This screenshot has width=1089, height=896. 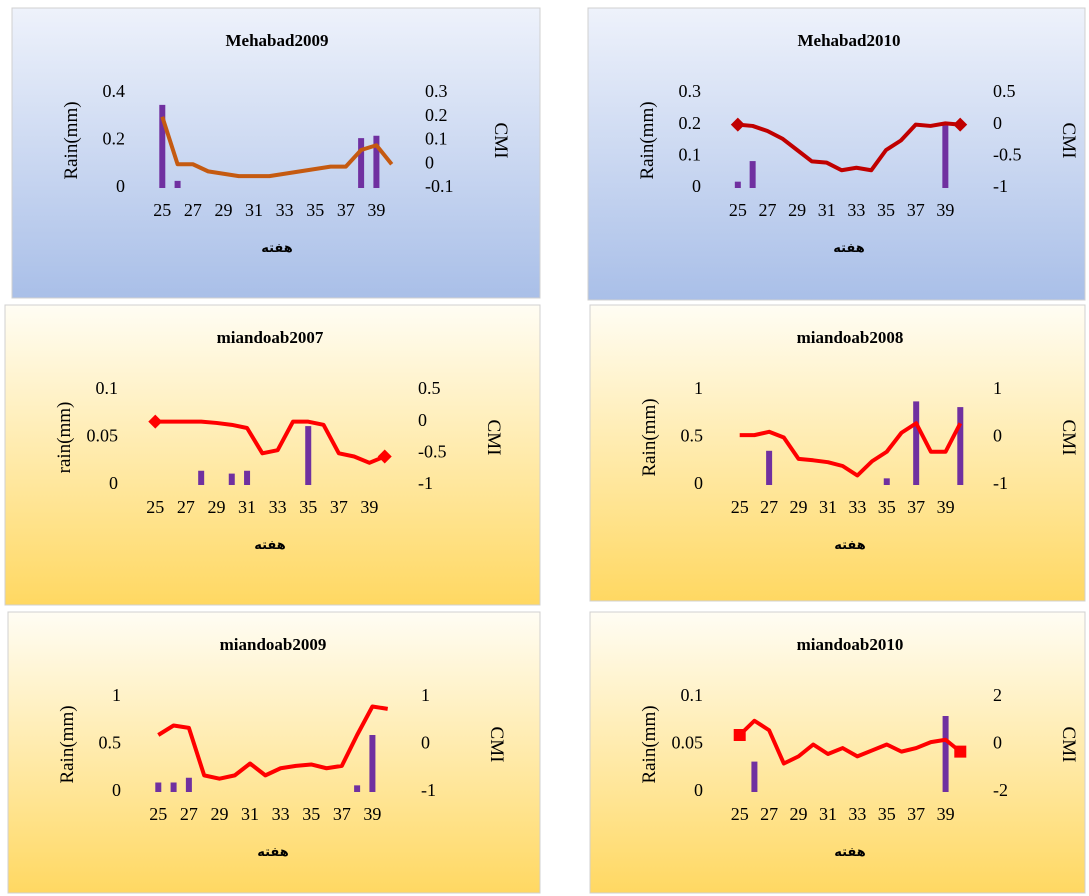 I want to click on y2-tick-label: 0.3, so click(x=436, y=91).